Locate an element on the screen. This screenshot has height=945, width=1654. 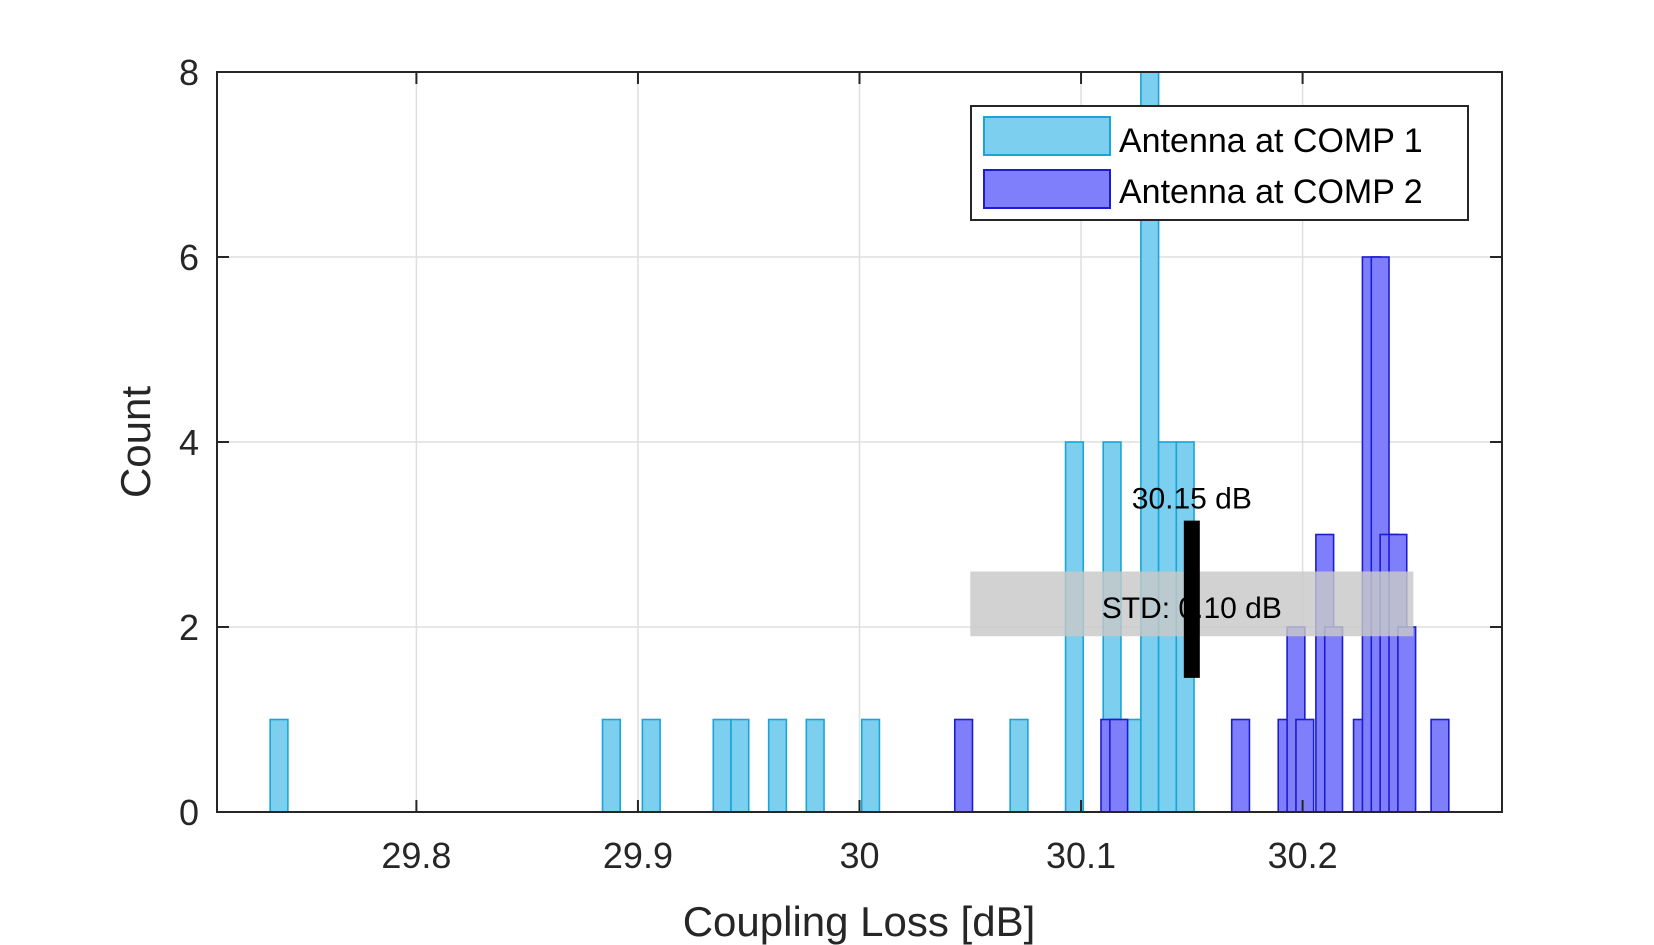
mean-marker is located at coordinates (1191, 599).